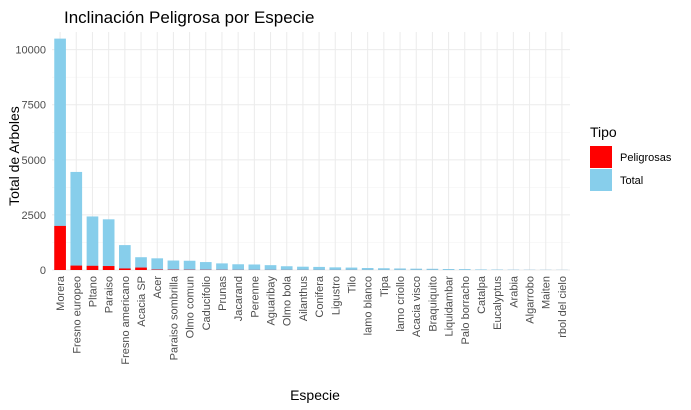 The image size is (691, 410). I want to click on x-tick-label: Paraiso, so click(110, 294).